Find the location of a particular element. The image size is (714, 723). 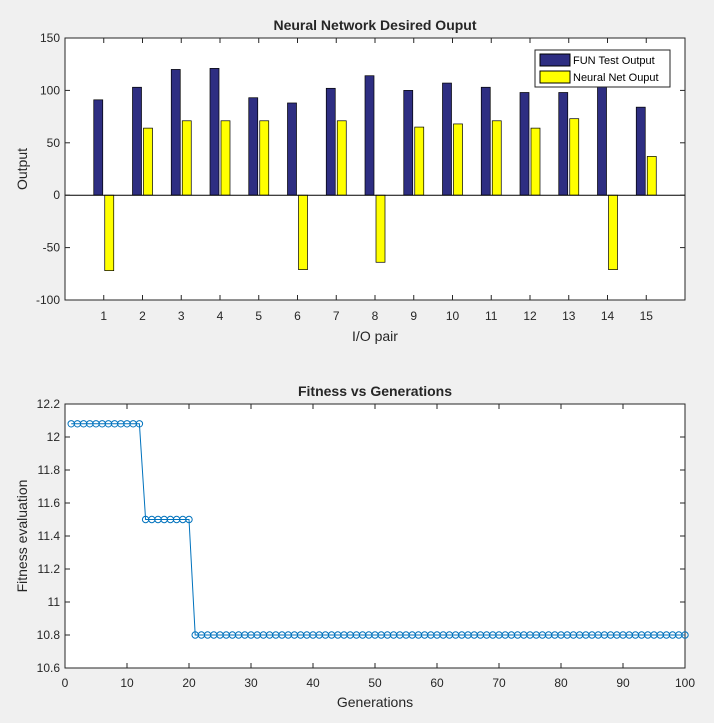

x-tick-label: 7 is located at coordinates (336, 316).